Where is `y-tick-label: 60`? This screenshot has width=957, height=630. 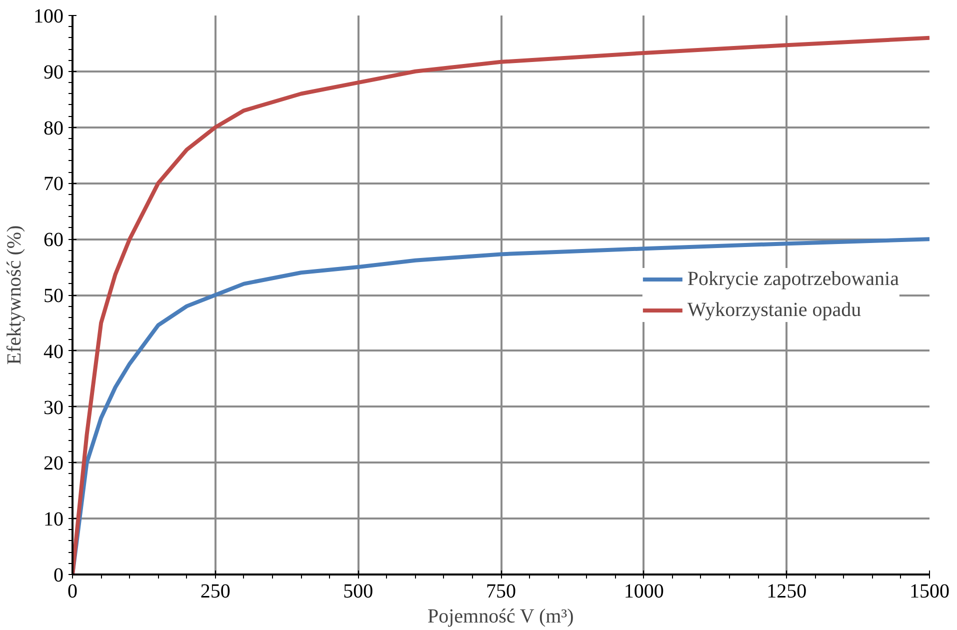 y-tick-label: 60 is located at coordinates (54, 240).